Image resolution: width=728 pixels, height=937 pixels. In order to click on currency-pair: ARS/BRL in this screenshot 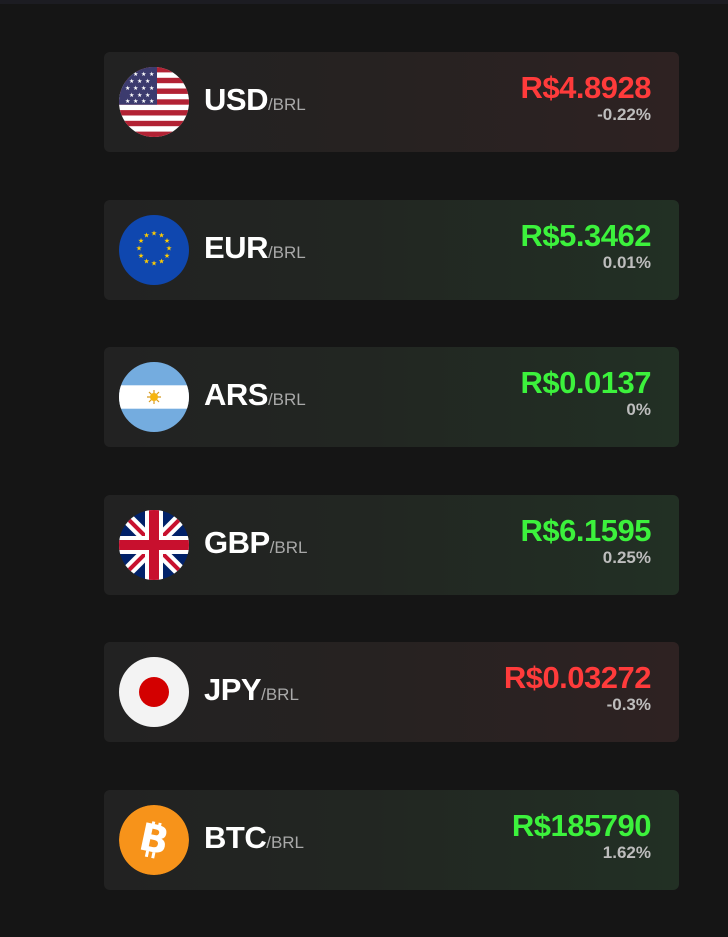, I will do `click(255, 394)`.